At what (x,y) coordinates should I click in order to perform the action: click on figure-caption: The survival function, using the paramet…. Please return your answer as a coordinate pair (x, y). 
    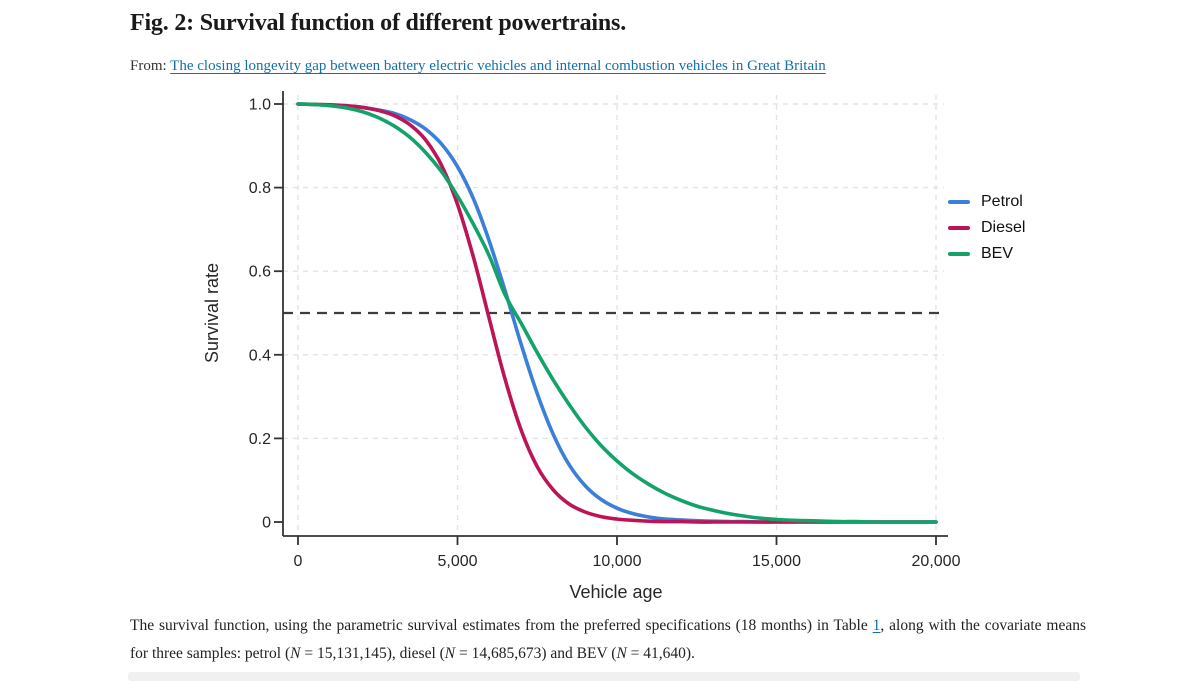
    Looking at the image, I should click on (608, 640).